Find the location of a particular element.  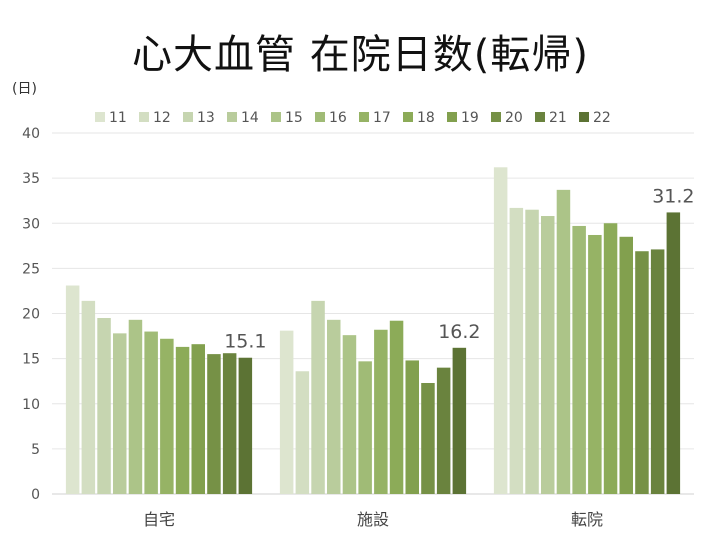

category-label: 施設 is located at coordinates (373, 519).